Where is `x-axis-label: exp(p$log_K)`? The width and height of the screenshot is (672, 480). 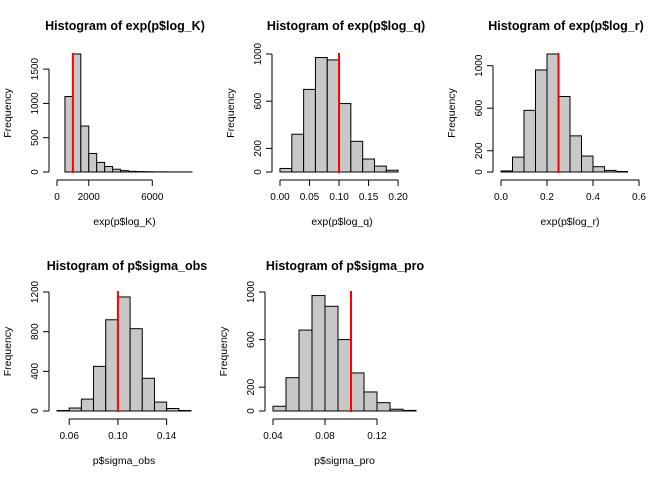 x-axis-label: exp(p$log_K) is located at coordinates (124, 222).